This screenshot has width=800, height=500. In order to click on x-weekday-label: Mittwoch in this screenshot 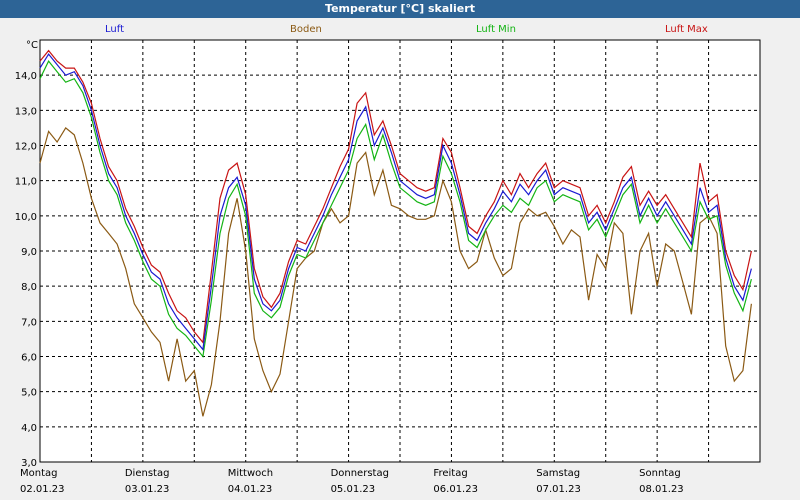, I will do `click(250, 473)`.